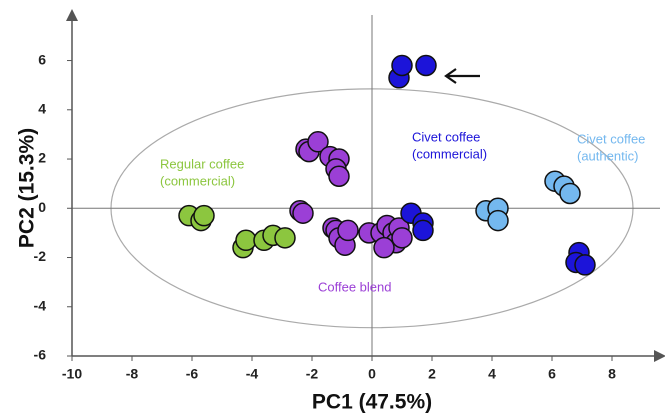  Describe the element at coordinates (42, 207) in the screenshot. I see `y-tick-label: 0` at that location.